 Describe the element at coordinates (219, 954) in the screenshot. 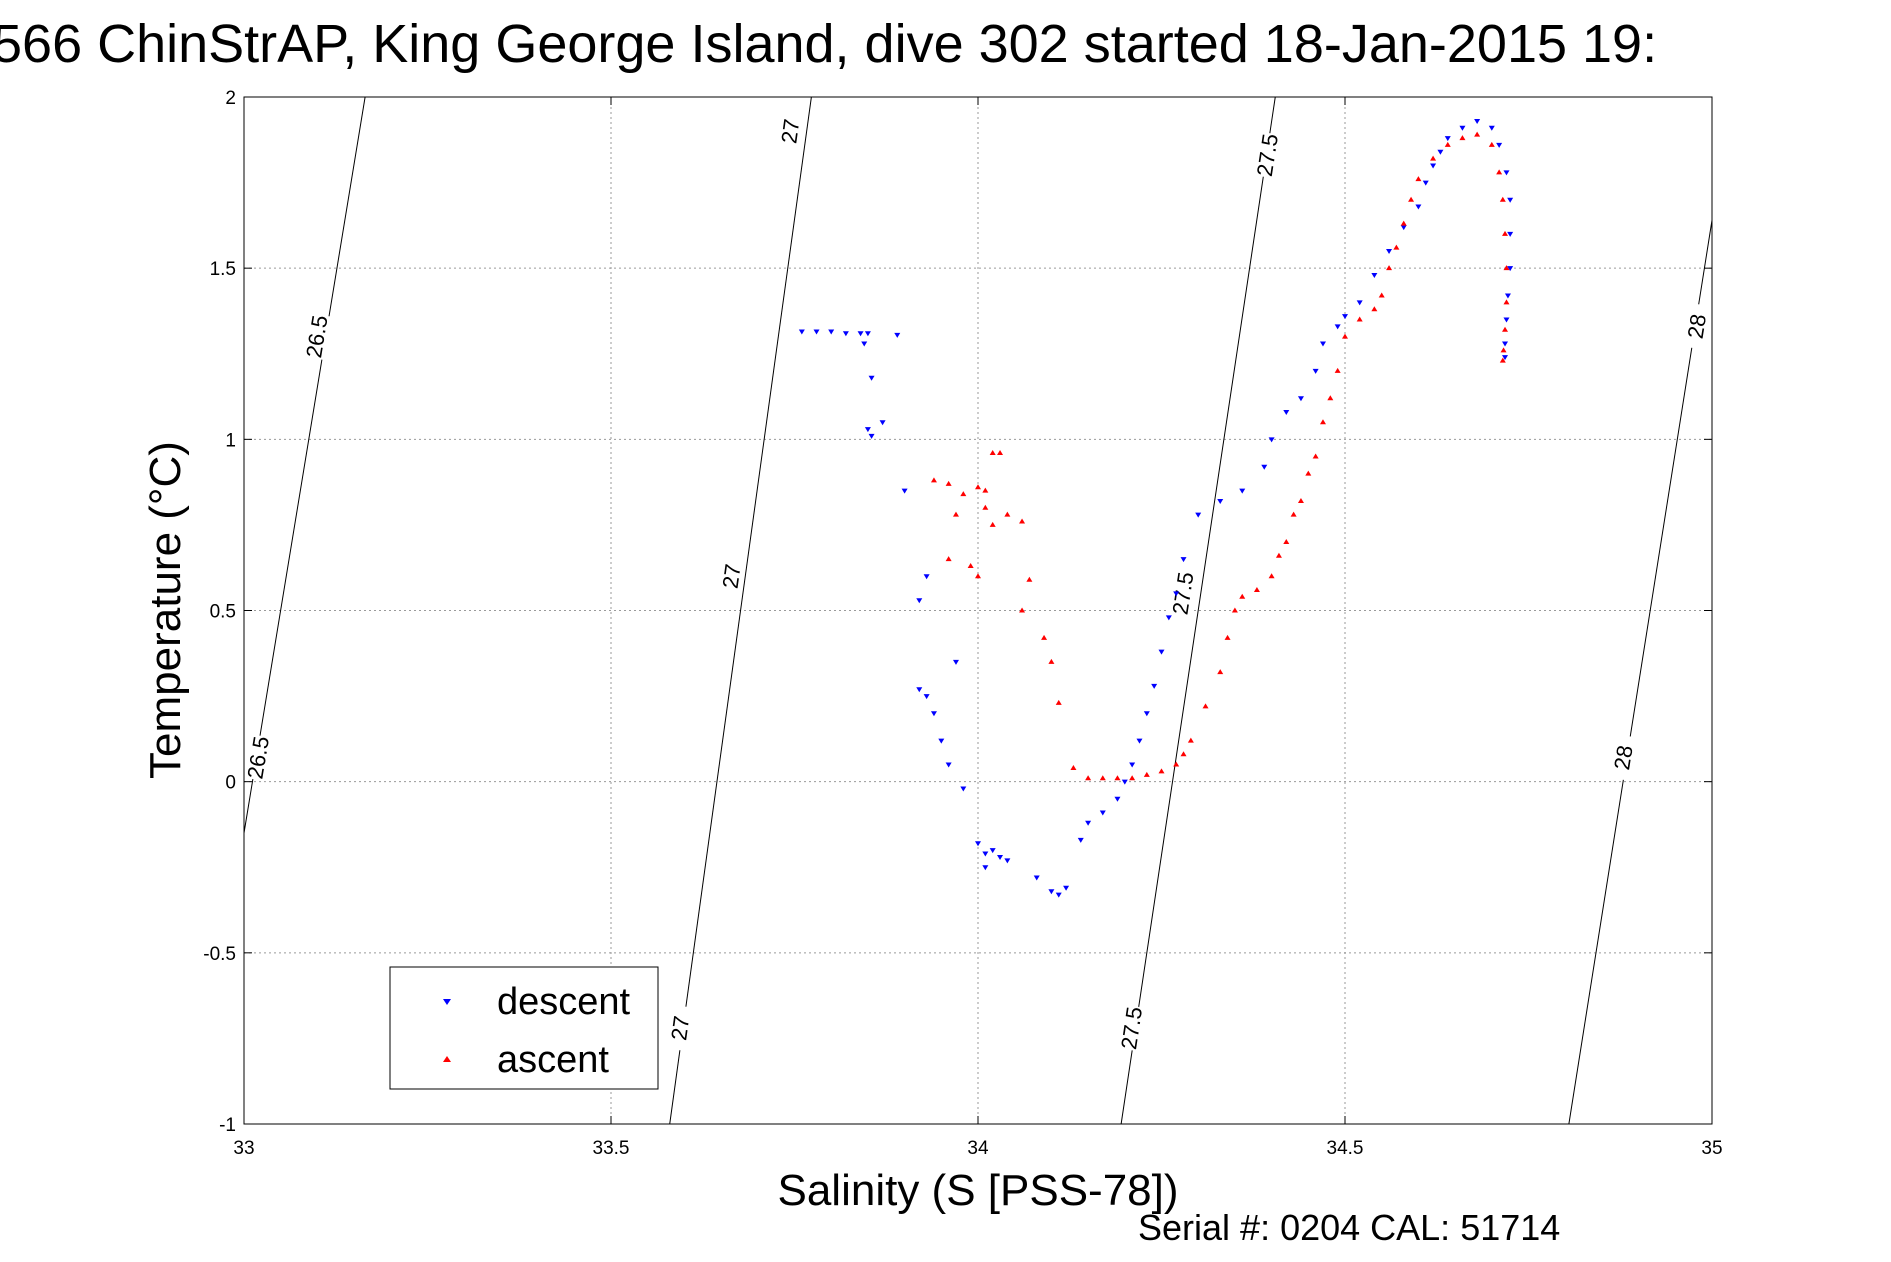

I see `y-tick-label: -0.5` at that location.